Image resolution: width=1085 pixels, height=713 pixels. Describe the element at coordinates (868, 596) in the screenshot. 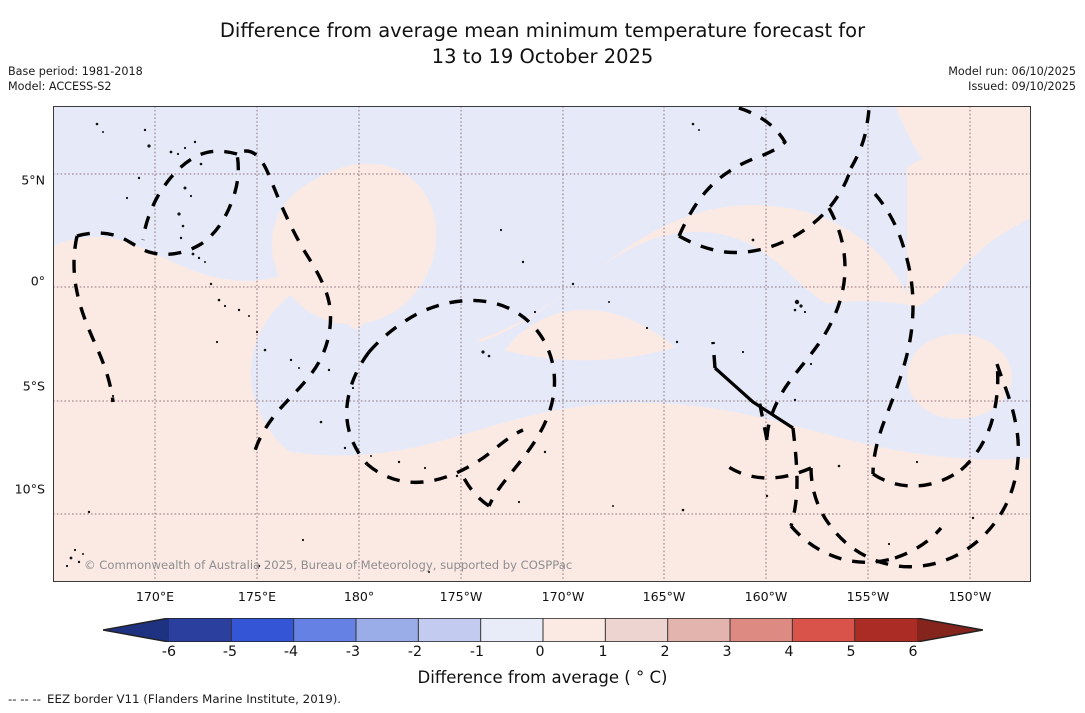

I see `x-tick-155W: 155°W` at that location.